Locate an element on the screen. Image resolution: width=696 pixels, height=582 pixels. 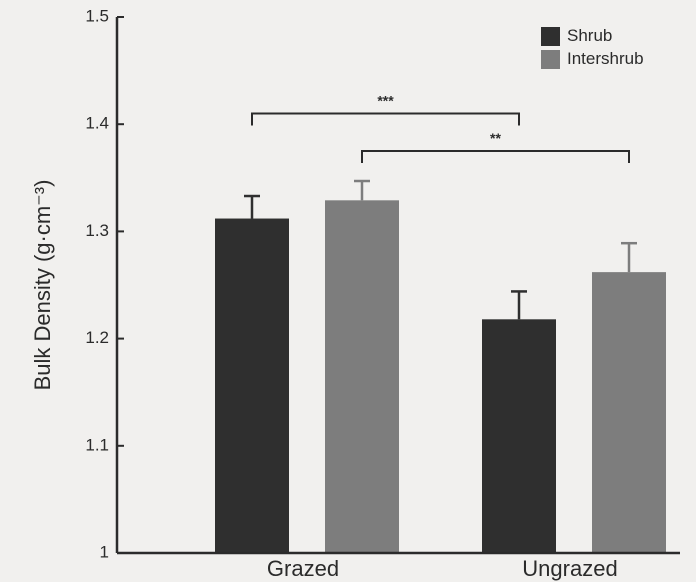
y-tick-label: 1.3 is located at coordinates (97, 230).